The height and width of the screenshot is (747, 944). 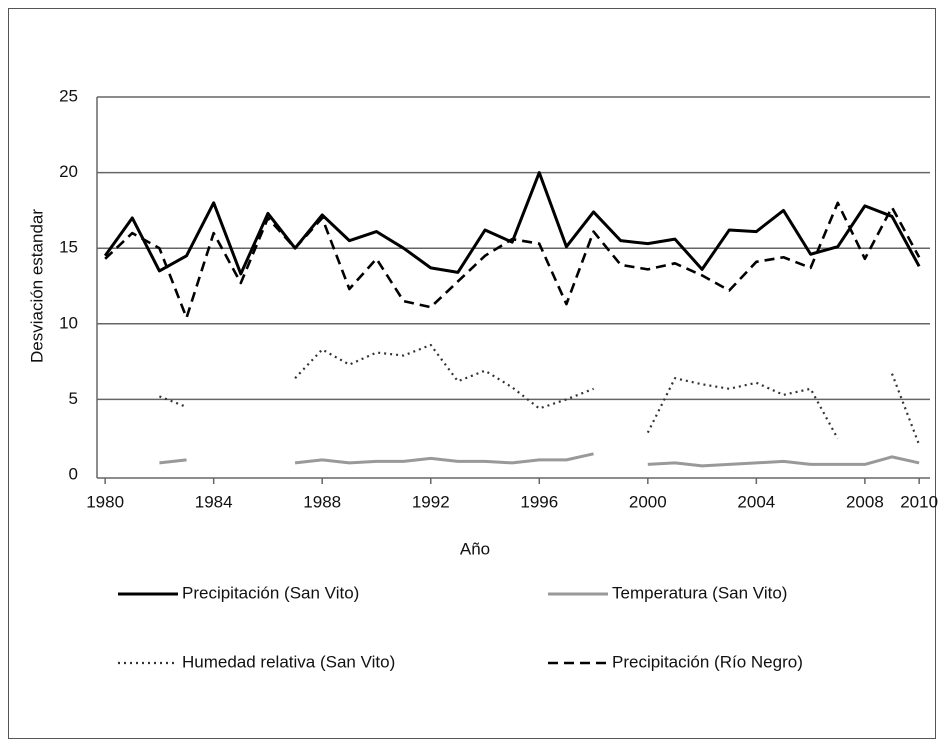 I want to click on x-tick-label: 1996, so click(x=539, y=501).